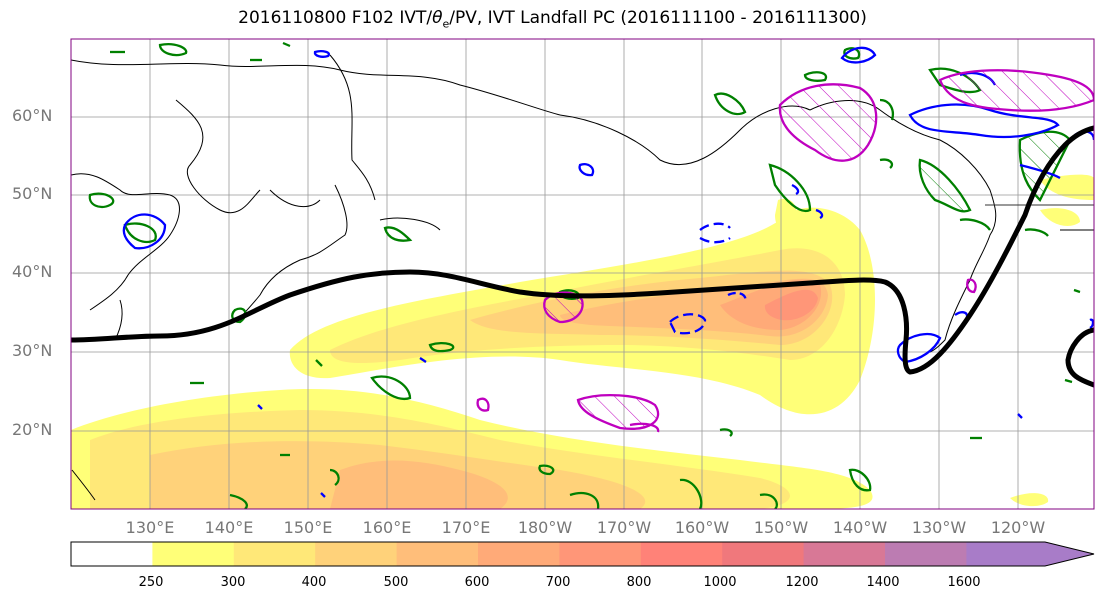 The height and width of the screenshot is (603, 1105). What do you see at coordinates (477, 582) in the screenshot?
I see `colorbar-tick-600: 600` at bounding box center [477, 582].